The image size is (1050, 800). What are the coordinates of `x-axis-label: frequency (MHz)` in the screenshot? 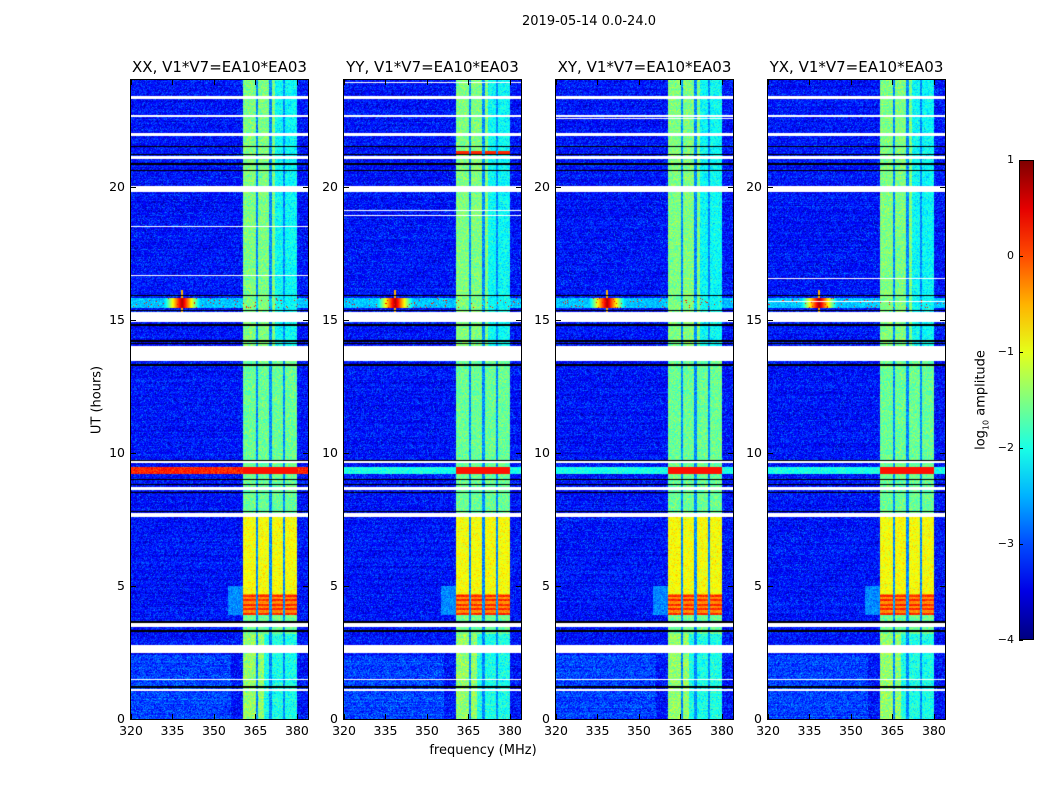 It's located at (483, 750).